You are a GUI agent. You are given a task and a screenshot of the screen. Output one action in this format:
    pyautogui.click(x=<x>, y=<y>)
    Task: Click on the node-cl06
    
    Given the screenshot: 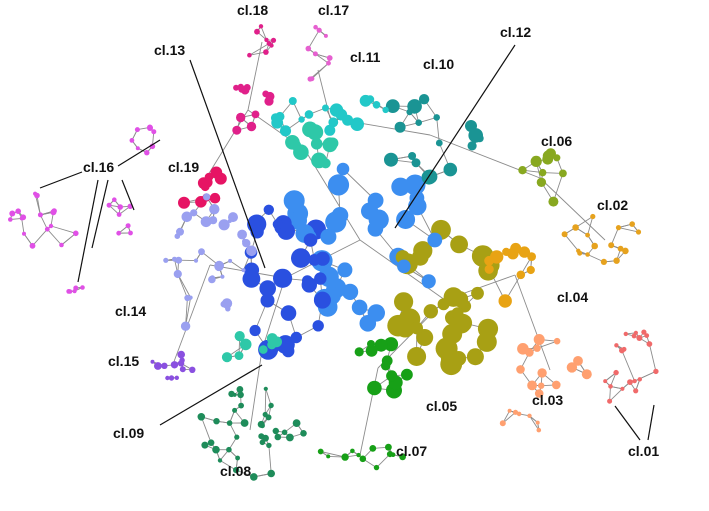 What is the action you would take?
    pyautogui.click(x=550, y=153)
    